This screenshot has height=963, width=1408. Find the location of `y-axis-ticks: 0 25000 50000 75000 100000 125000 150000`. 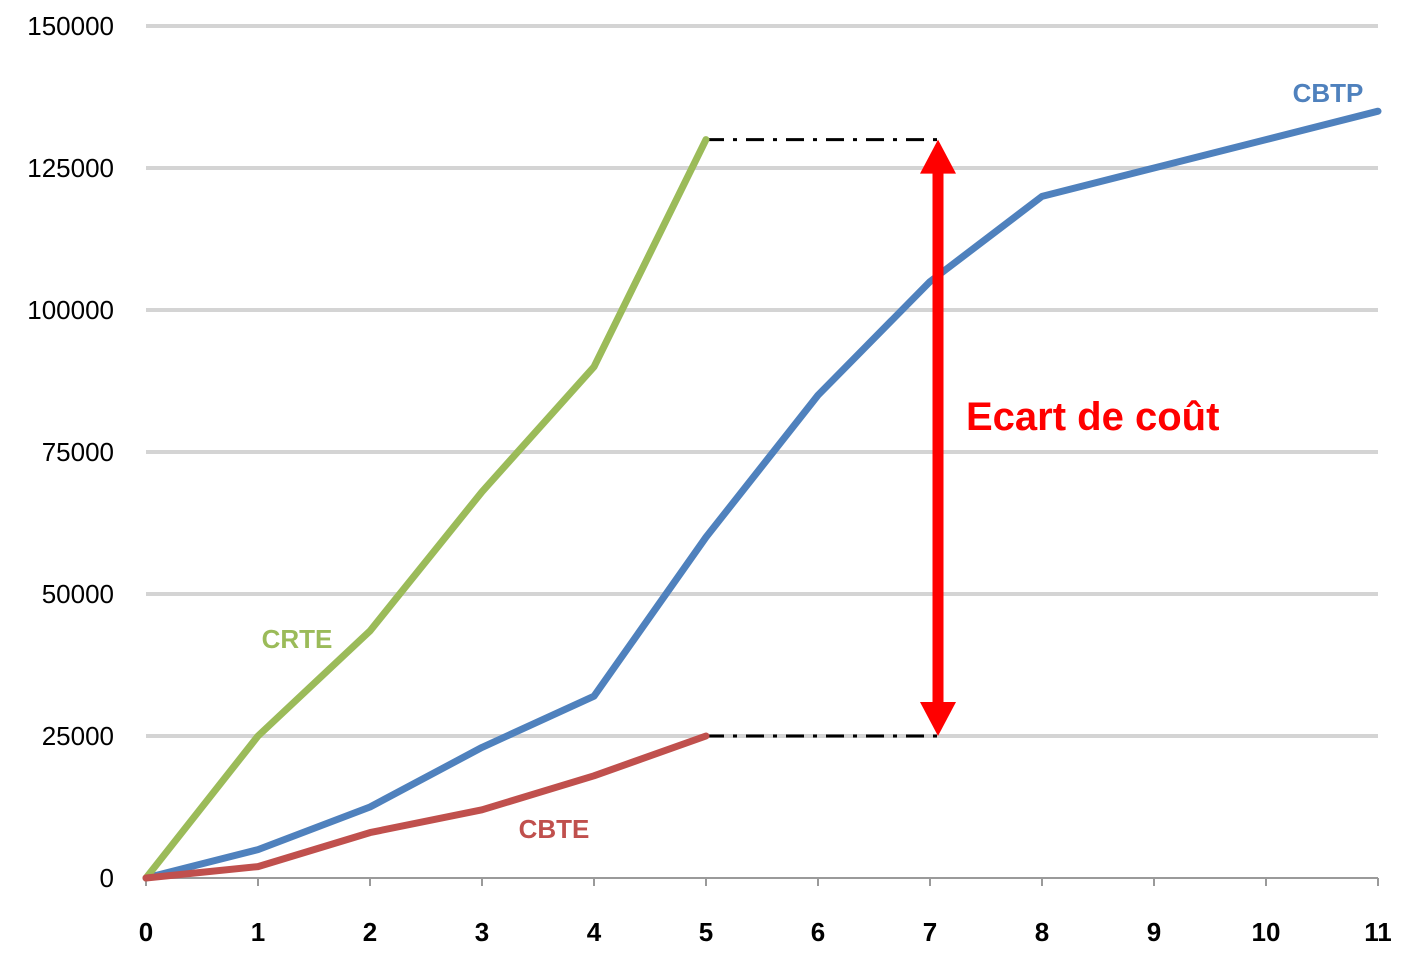

y-axis-ticks: 0 25000 50000 75000 100000 125000 150000 is located at coordinates (70, 452).